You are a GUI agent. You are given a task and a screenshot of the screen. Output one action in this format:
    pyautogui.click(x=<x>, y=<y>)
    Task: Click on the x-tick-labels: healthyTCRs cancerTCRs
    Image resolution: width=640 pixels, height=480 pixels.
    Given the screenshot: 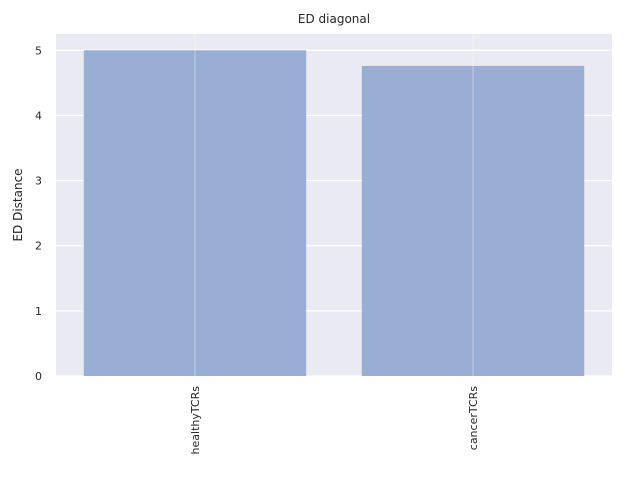 What is the action you would take?
    pyautogui.click(x=334, y=420)
    